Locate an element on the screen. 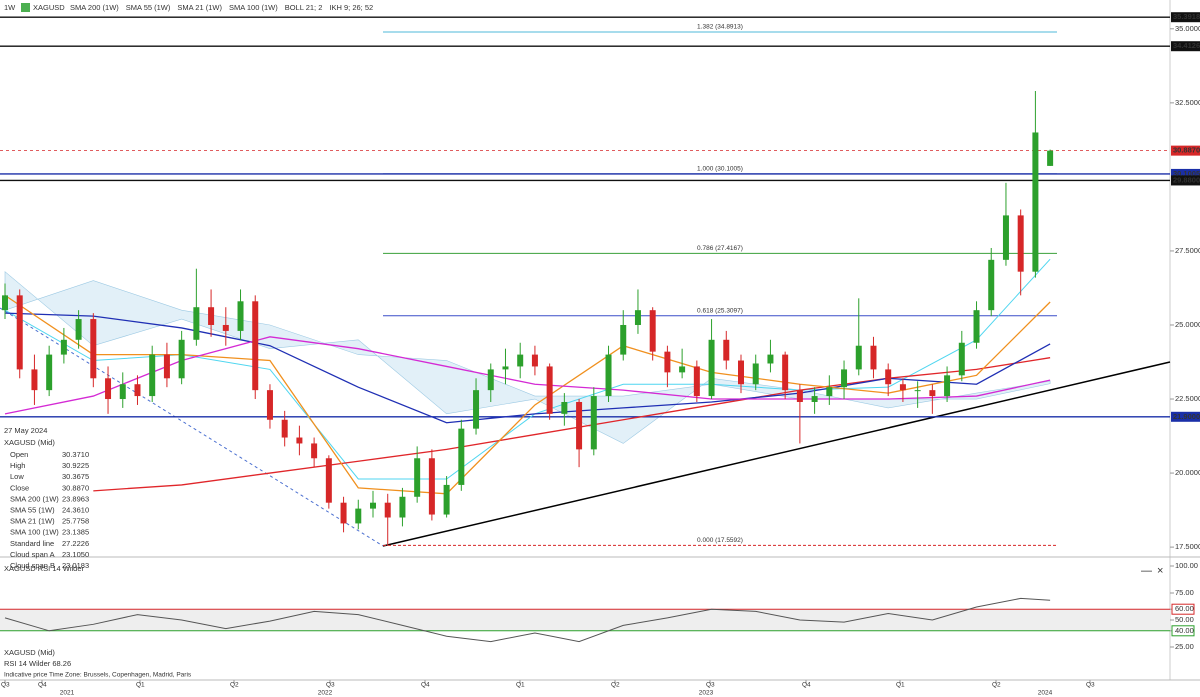 Image resolution: width=1200 pixels, height=697 pixels. info-label: SMA 200 (1W) is located at coordinates (34, 498).